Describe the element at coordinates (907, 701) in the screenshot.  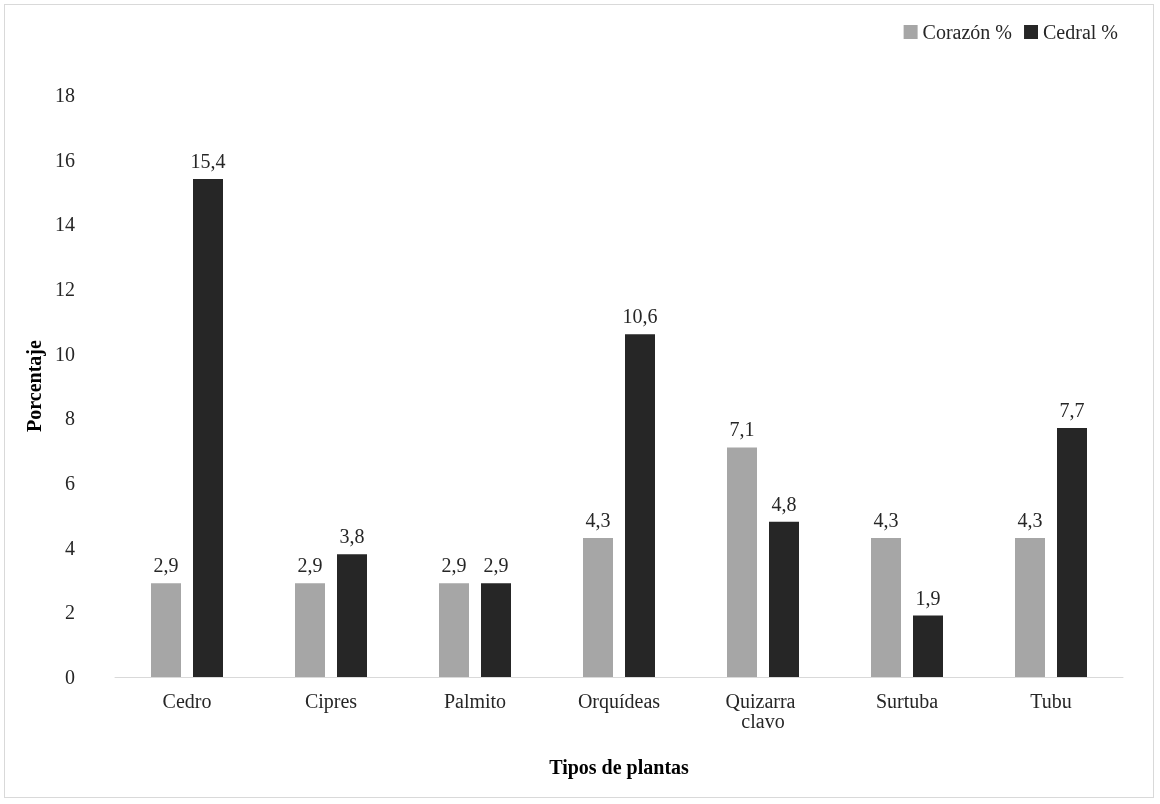
I see `x-tick-label: Surtuba` at that location.